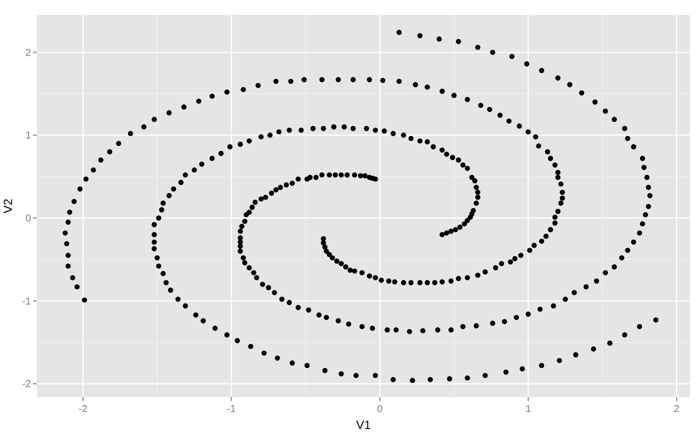 The height and width of the screenshot is (437, 697). I want to click on x-tick-label: -2, so click(83, 409).